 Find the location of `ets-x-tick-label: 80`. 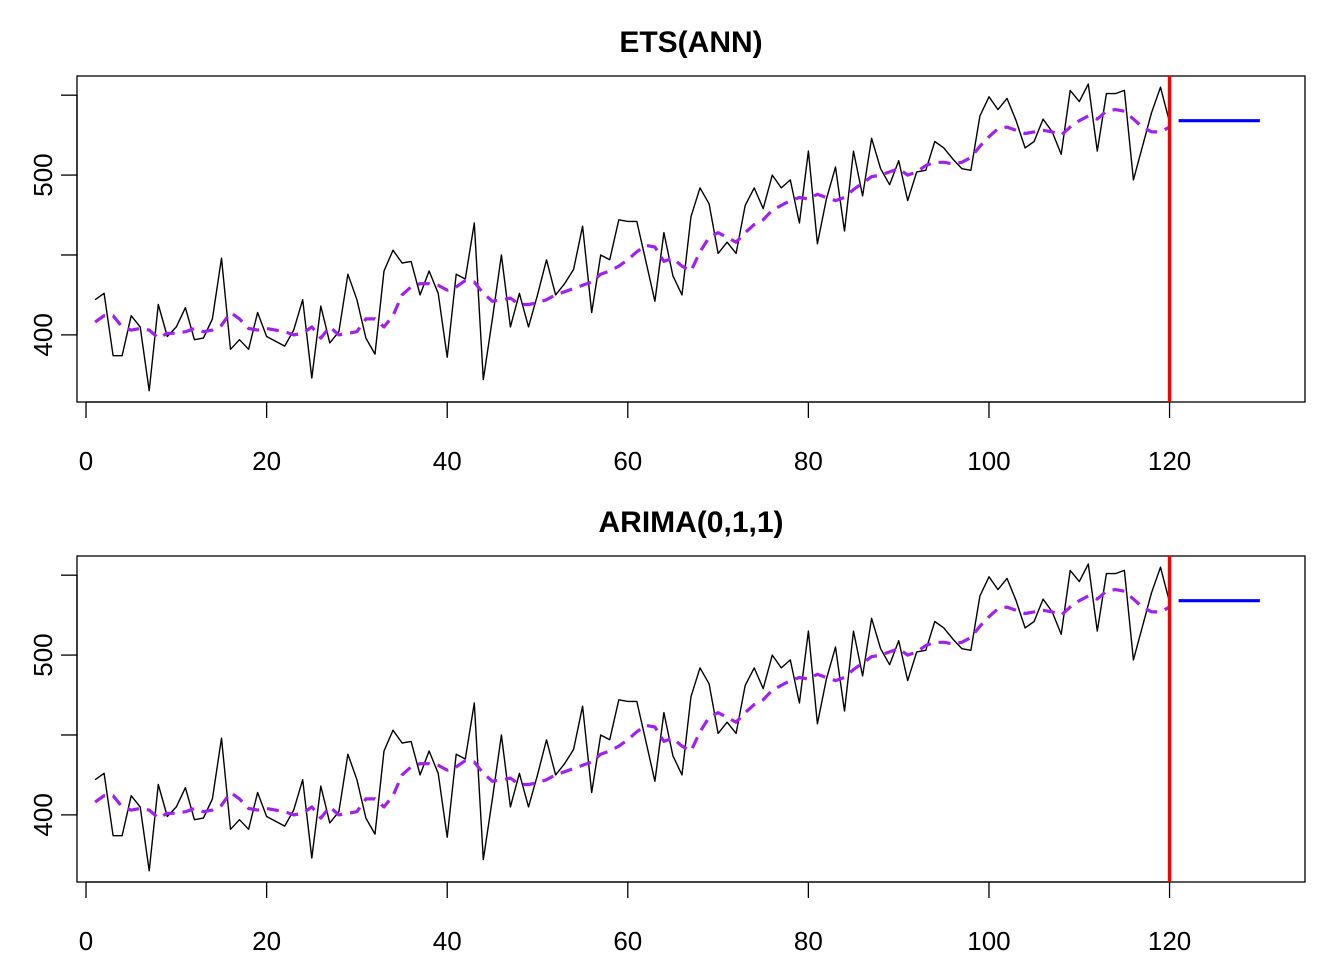

ets-x-tick-label: 80 is located at coordinates (808, 461).